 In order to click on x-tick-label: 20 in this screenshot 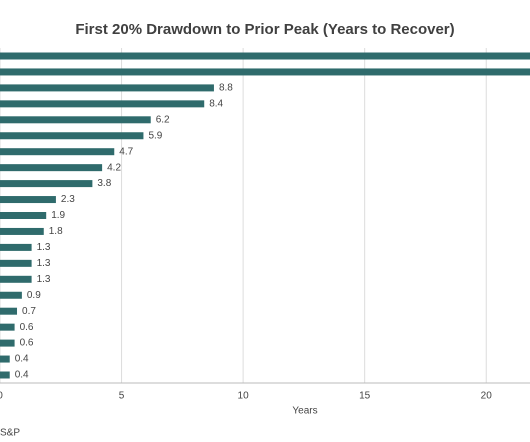, I will do `click(487, 396)`.